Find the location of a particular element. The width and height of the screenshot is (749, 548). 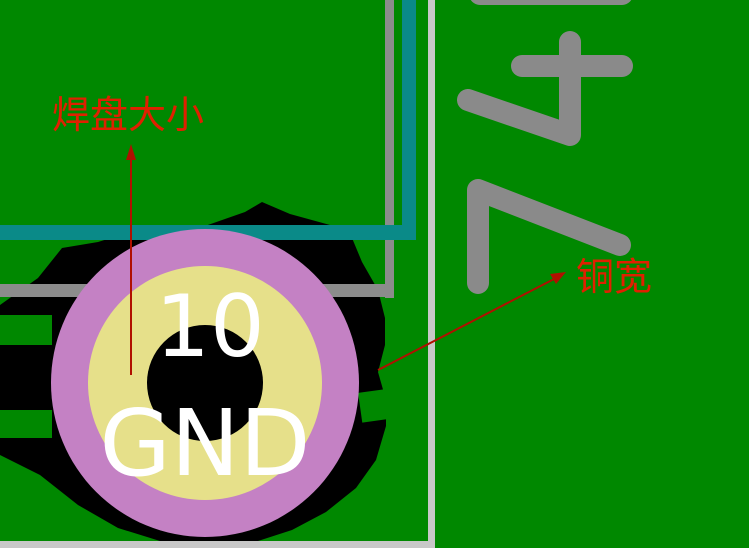

pad-size-arrowhead is located at coordinates (131, 152).